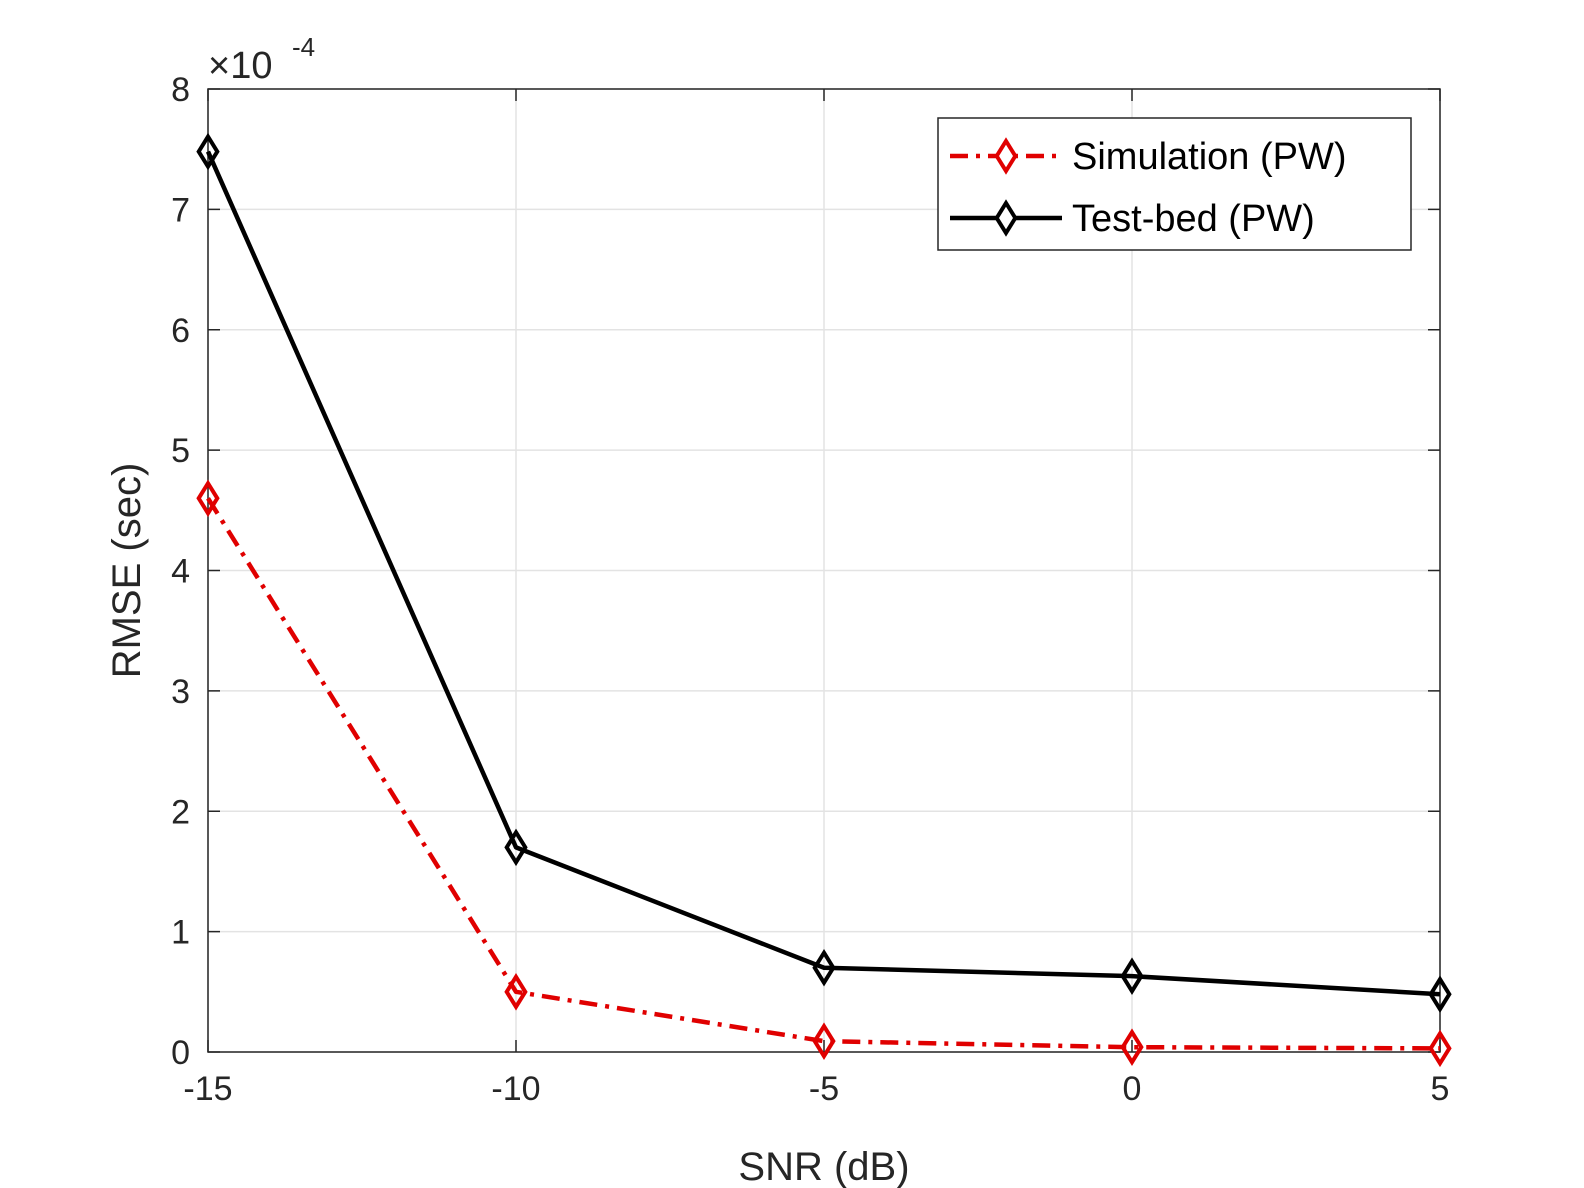 Image resolution: width=1584 pixels, height=1188 pixels. What do you see at coordinates (180, 933) in the screenshot?
I see `y-tick-label: 1` at bounding box center [180, 933].